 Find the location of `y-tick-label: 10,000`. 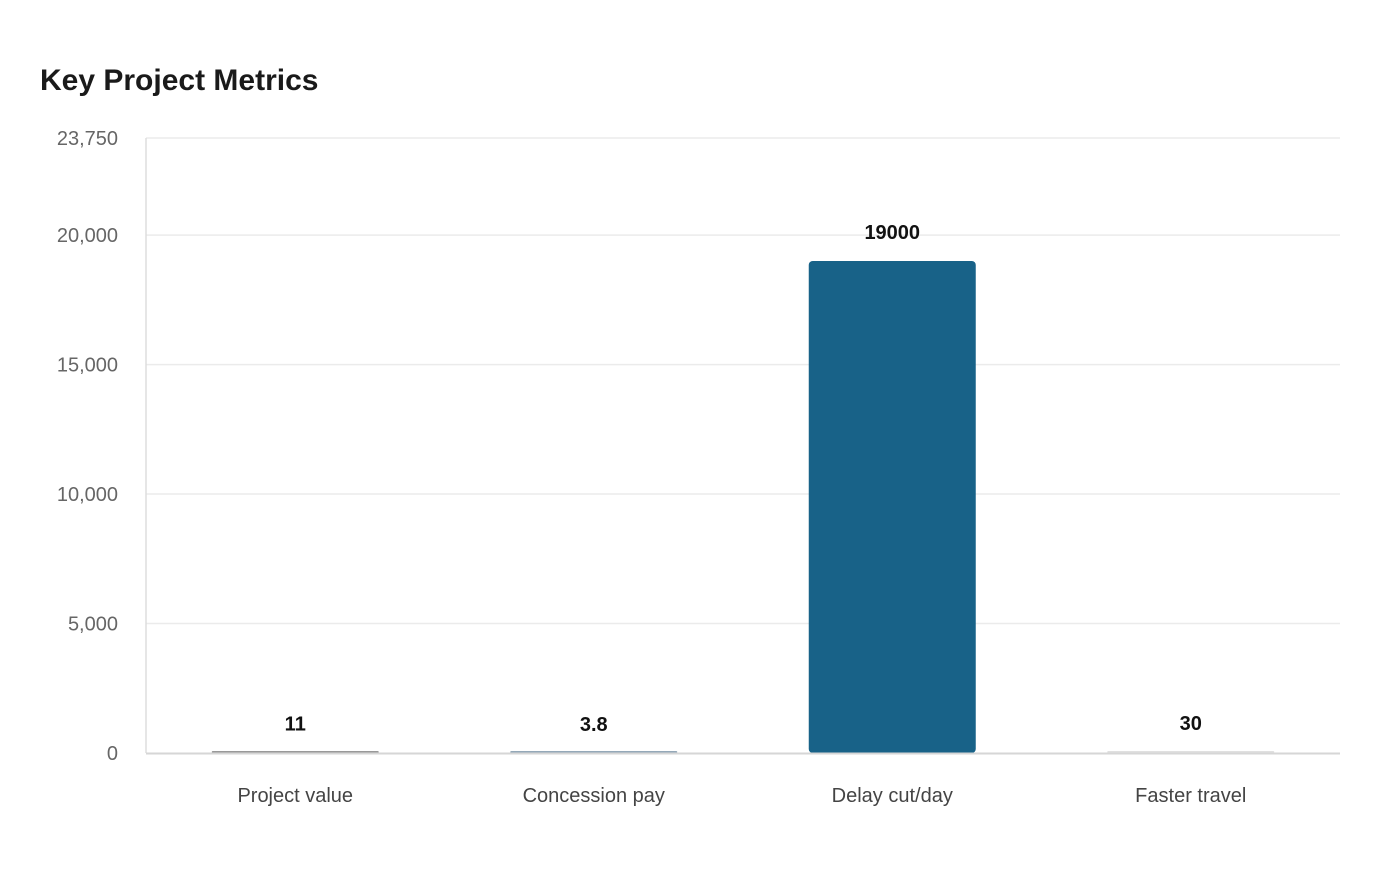

y-tick-label: 10,000 is located at coordinates (87, 495).